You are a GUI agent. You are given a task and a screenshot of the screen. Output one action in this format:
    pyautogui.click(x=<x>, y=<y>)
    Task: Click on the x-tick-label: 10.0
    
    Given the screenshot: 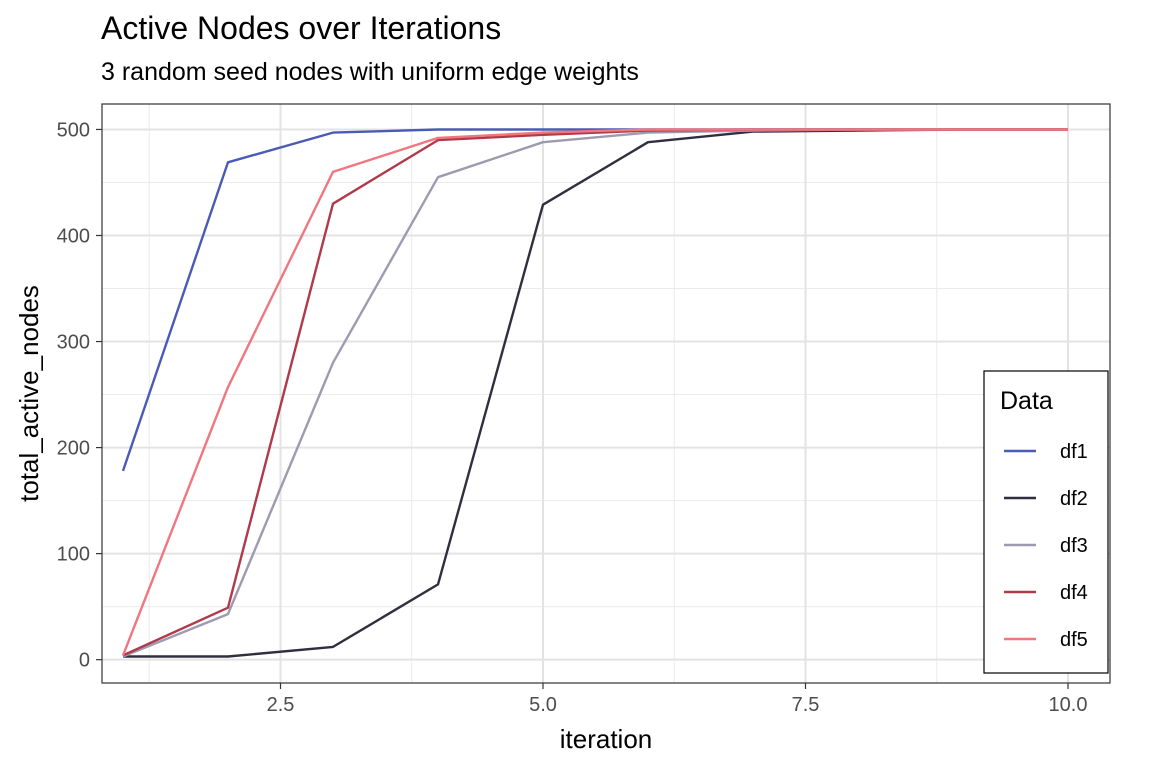 What is the action you would take?
    pyautogui.click(x=1068, y=705)
    